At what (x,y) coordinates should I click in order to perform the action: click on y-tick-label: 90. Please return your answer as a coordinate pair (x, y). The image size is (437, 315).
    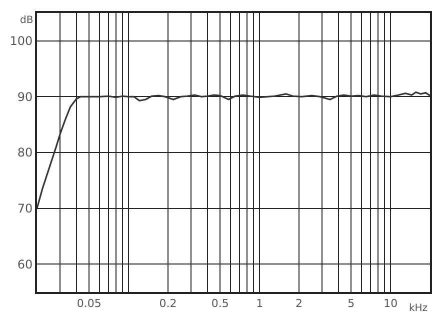
    Looking at the image, I should click on (25, 97).